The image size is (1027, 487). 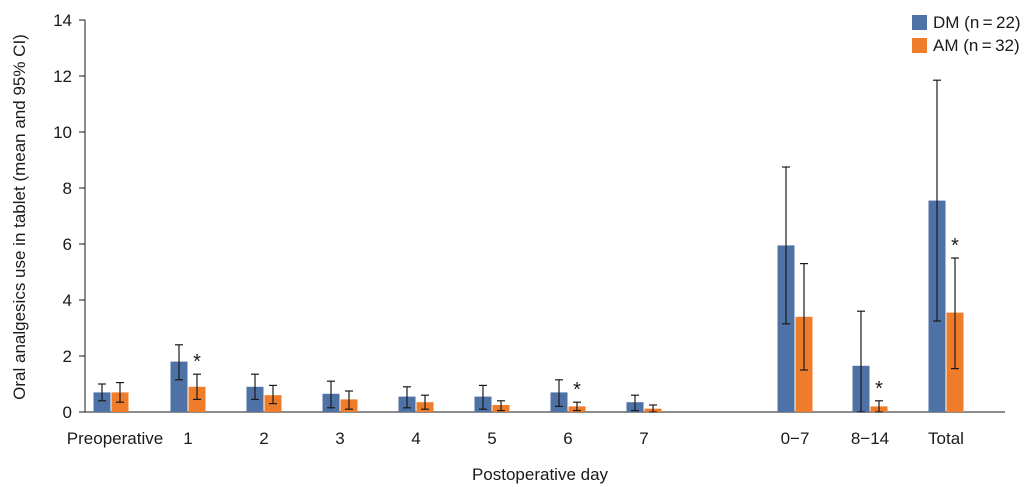 What do you see at coordinates (67, 244) in the screenshot?
I see `y-tick-label: 6` at bounding box center [67, 244].